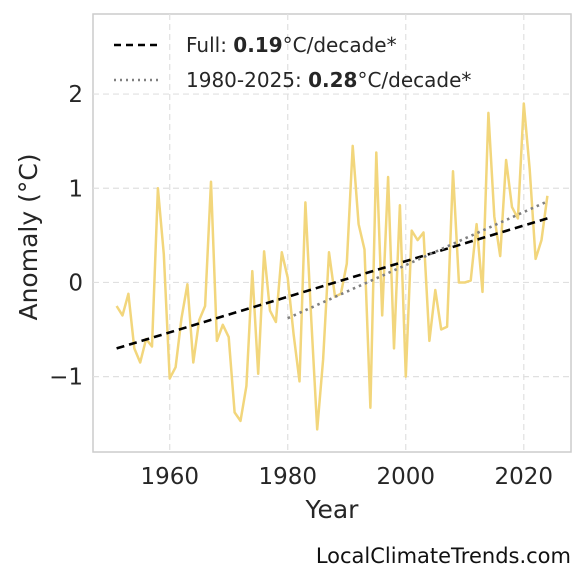 Image resolution: width=585 pixels, height=580 pixels. What do you see at coordinates (66, 378) in the screenshot?
I see `y-tick-label: −1` at bounding box center [66, 378].